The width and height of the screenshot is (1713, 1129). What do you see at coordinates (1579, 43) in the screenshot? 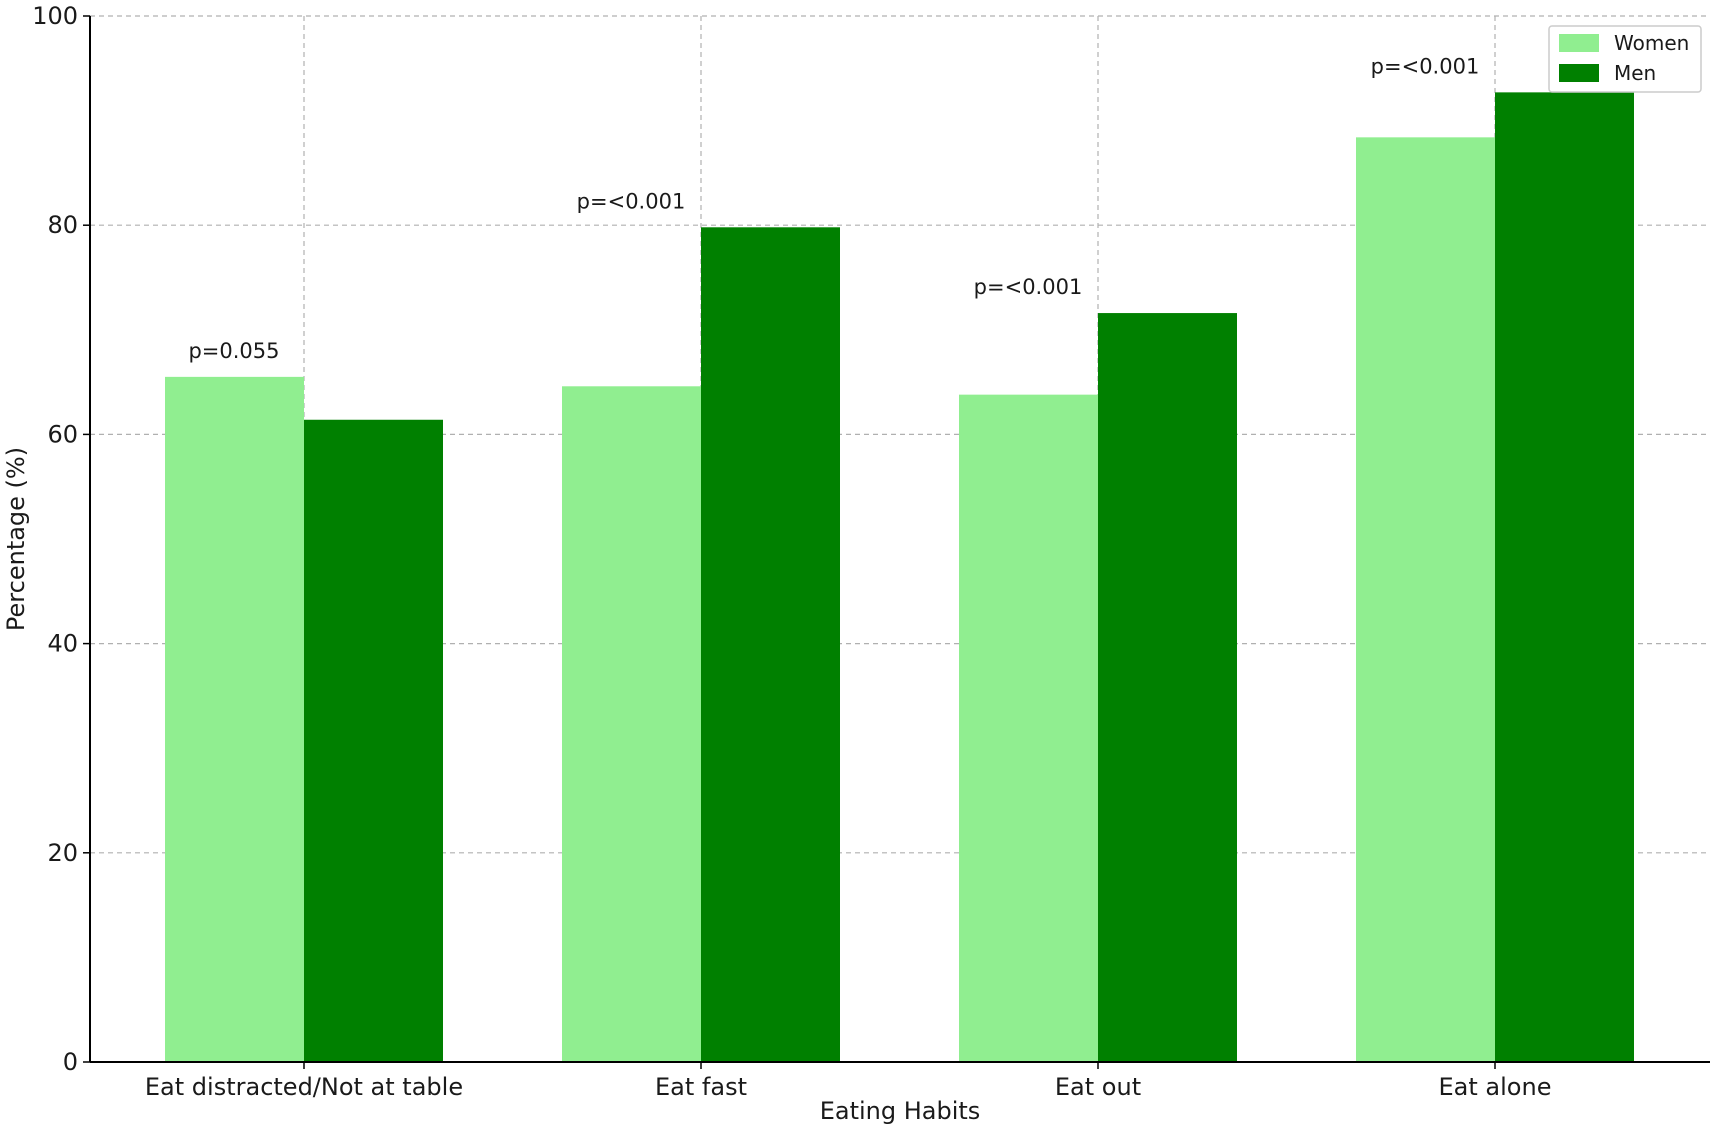
I see `legend-swatch-women` at bounding box center [1579, 43].